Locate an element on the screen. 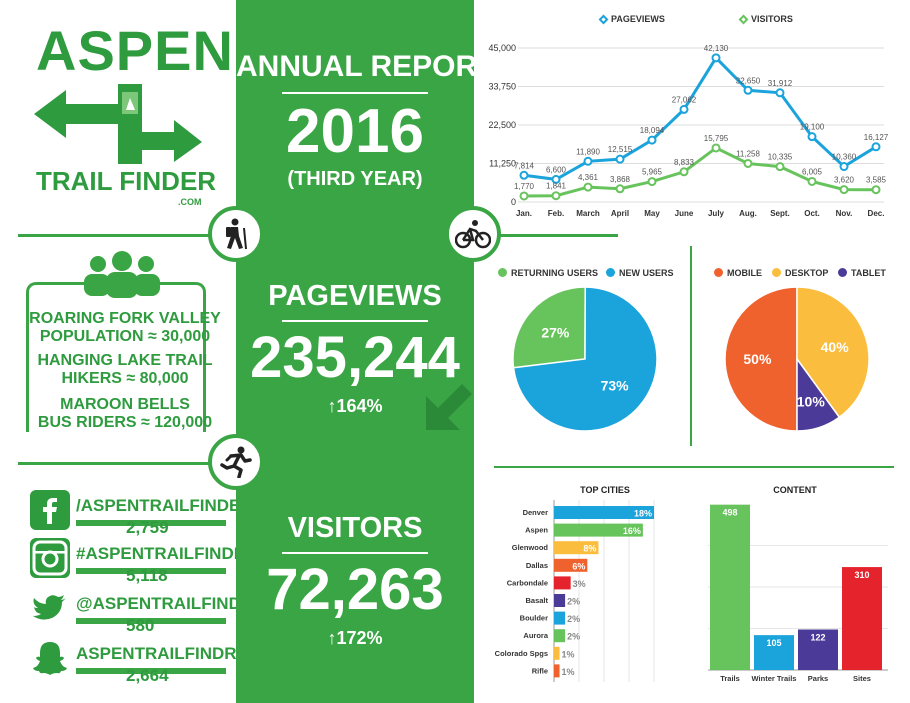  x-tick-label: Nov. is located at coordinates (844, 213).